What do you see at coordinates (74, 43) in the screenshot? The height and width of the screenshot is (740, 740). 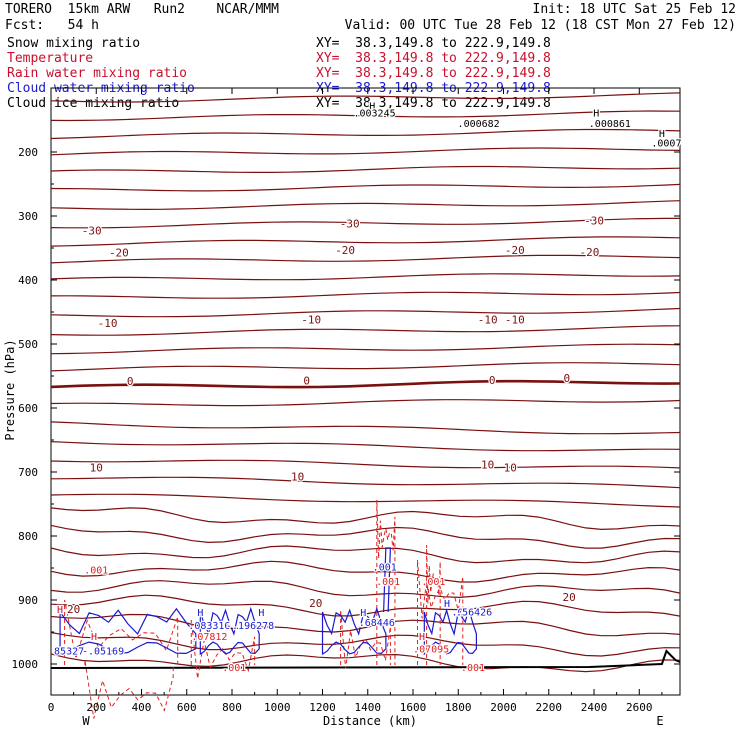 I see `legend-snow-name: Snow mixing ratio` at bounding box center [74, 43].